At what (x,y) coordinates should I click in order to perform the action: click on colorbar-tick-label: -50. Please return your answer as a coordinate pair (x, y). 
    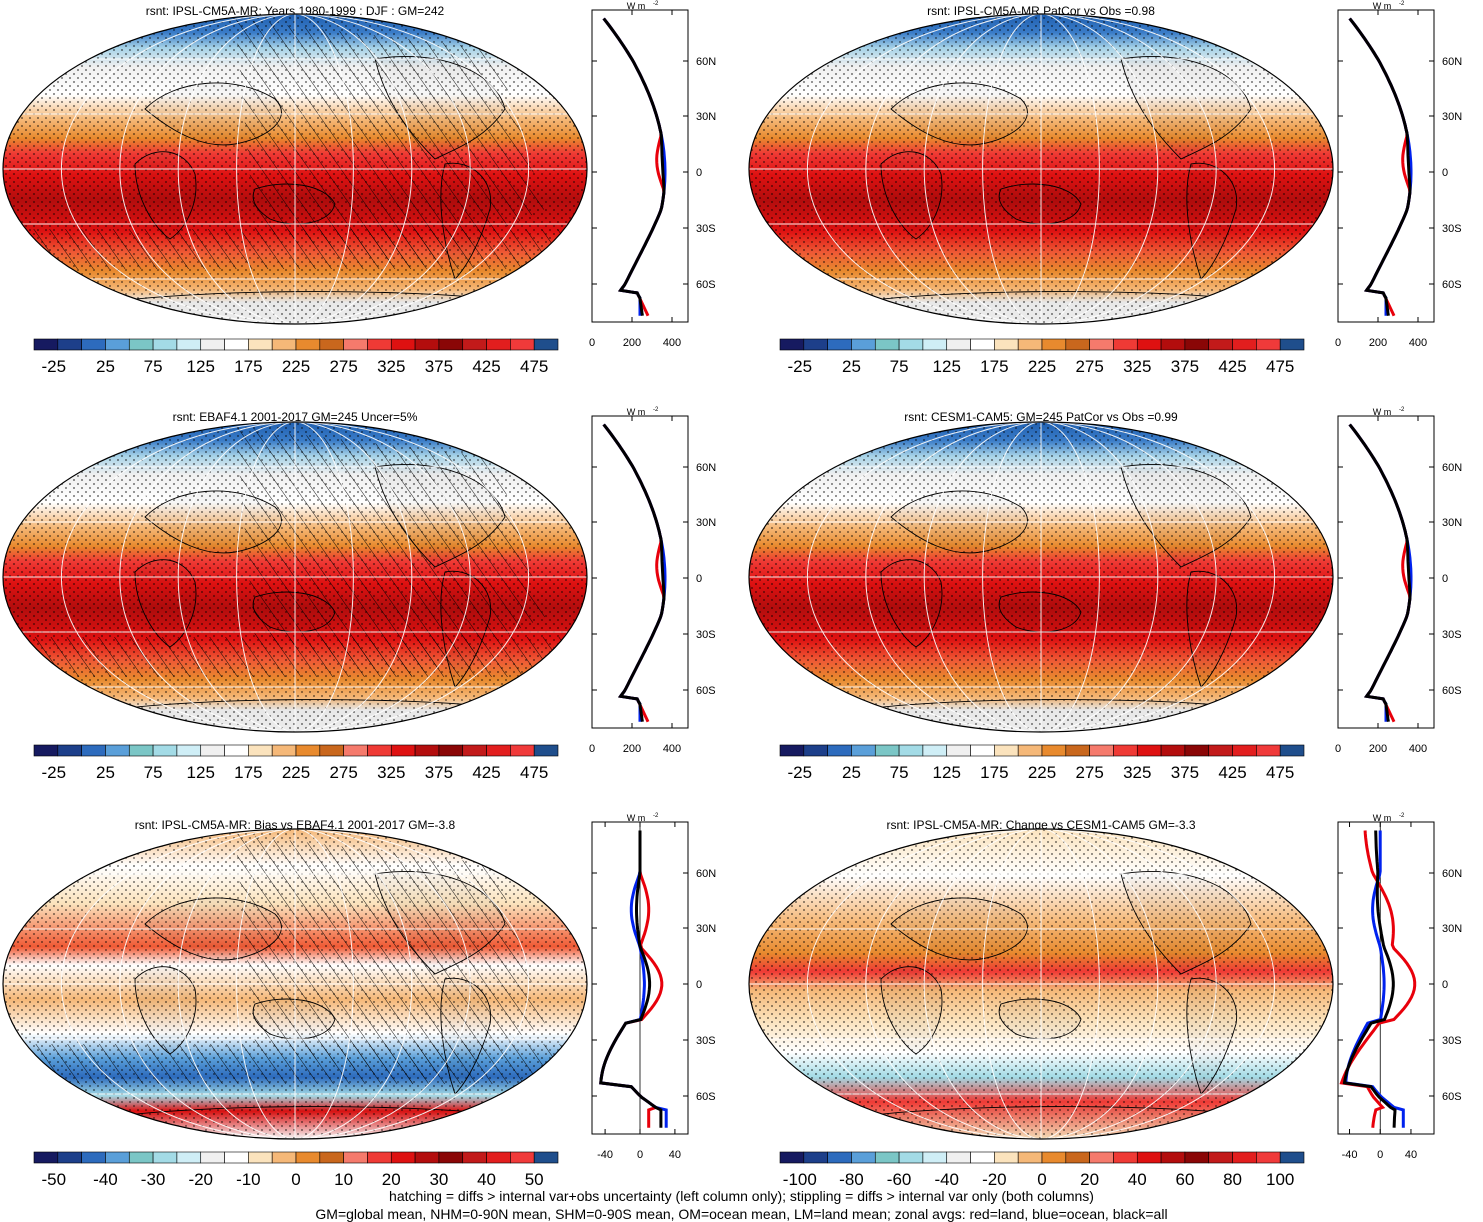
    Looking at the image, I should click on (54, 1179).